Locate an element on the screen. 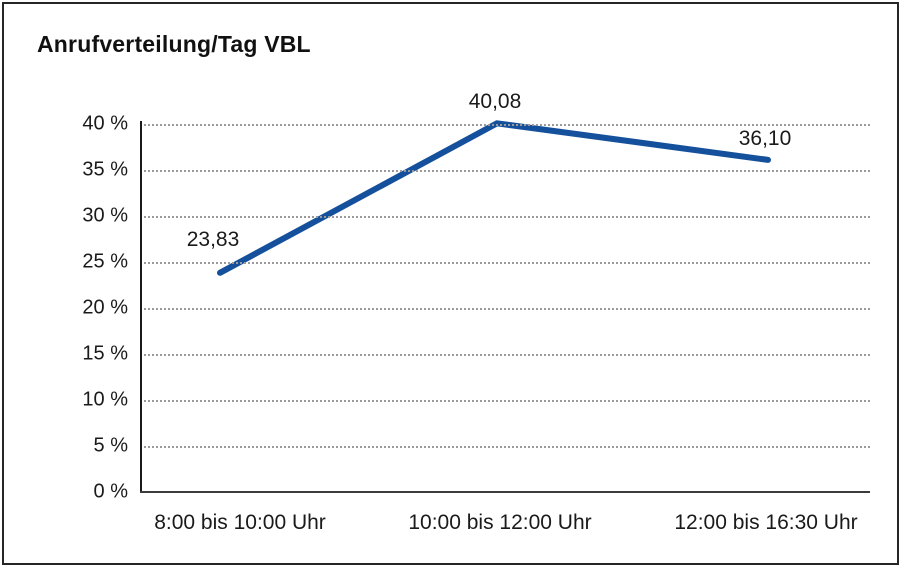 The image size is (915, 576). y-axis-tick-label: 20 % is located at coordinates (105, 307).